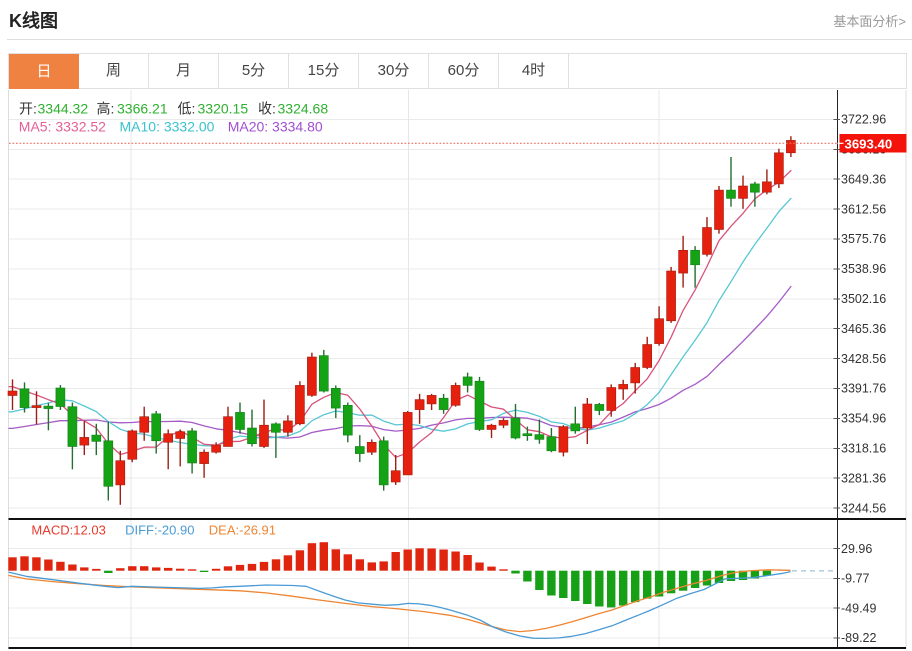  I want to click on svg-text: 3428.56, so click(863, 359).